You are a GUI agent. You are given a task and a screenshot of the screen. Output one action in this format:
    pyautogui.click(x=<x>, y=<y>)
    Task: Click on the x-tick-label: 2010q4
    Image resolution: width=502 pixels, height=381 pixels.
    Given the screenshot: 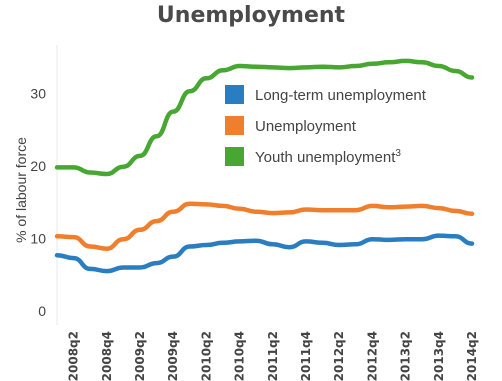 What is the action you would take?
    pyautogui.click(x=240, y=356)
    